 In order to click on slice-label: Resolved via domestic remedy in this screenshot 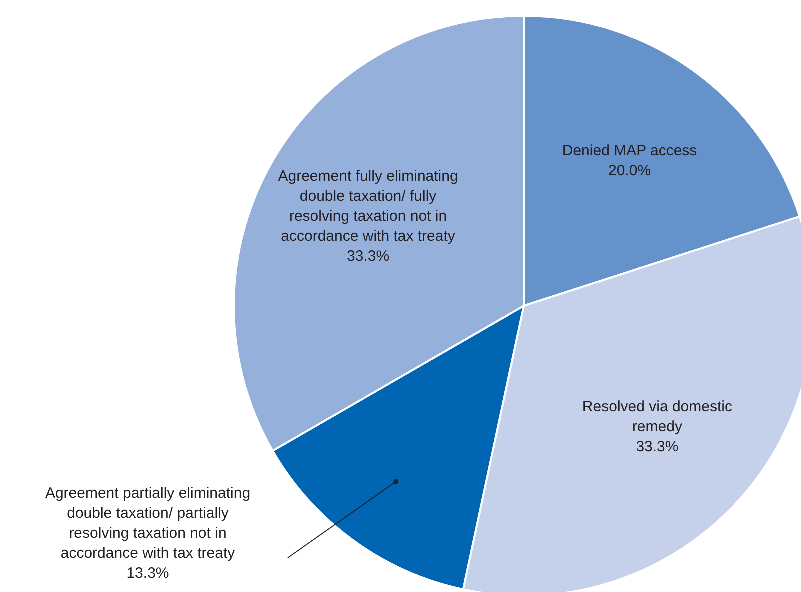, I will do `click(657, 417)`.